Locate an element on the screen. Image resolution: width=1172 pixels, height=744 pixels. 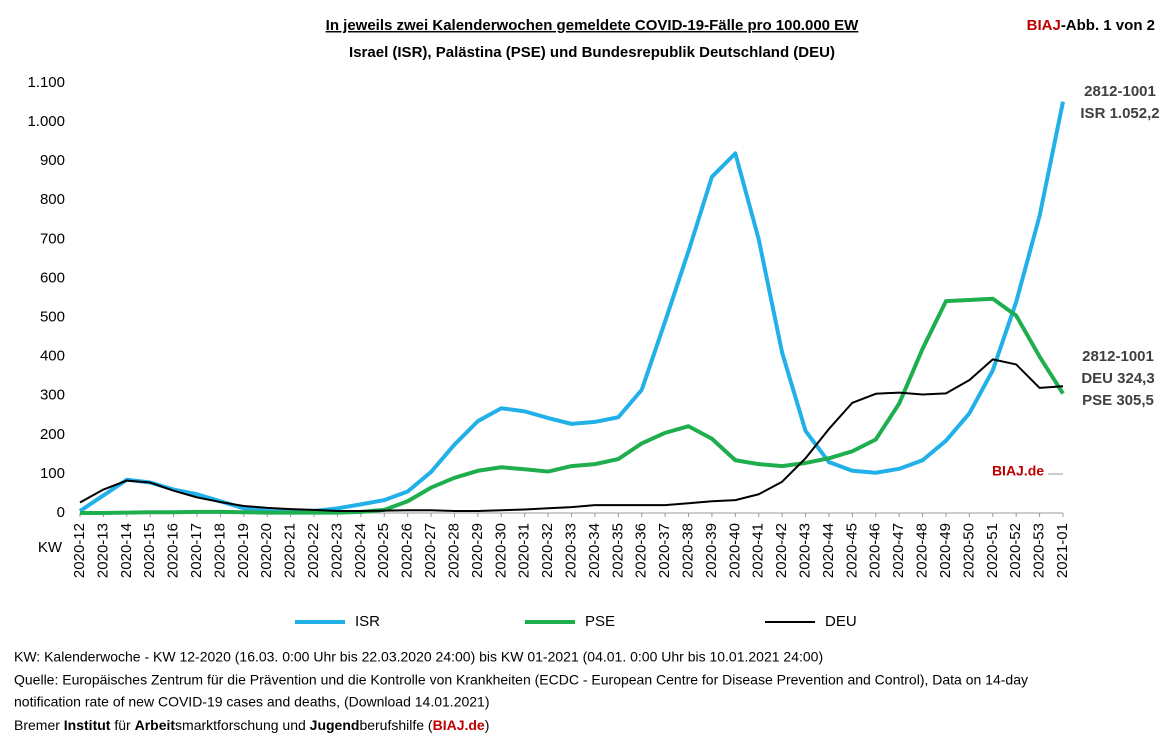
x-tick-label: 2020-48 is located at coordinates (922, 550).